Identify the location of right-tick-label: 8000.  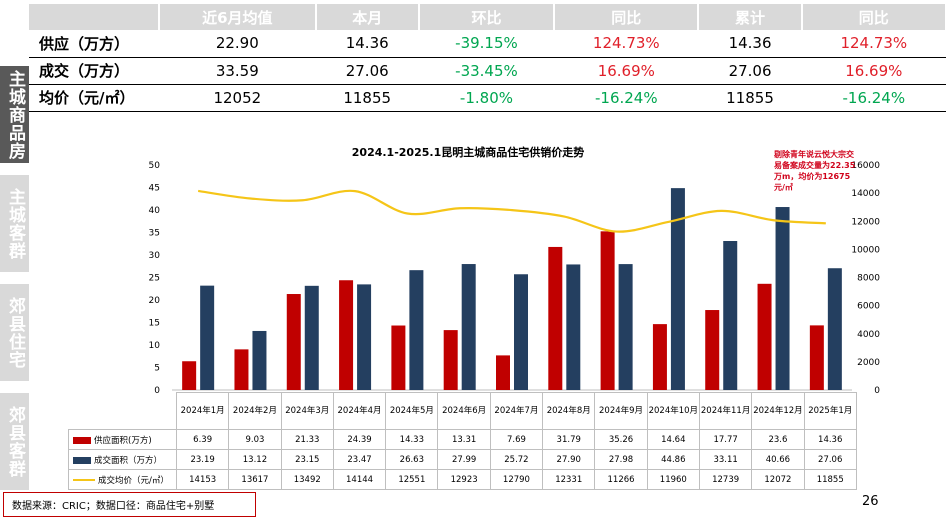
(868, 279).